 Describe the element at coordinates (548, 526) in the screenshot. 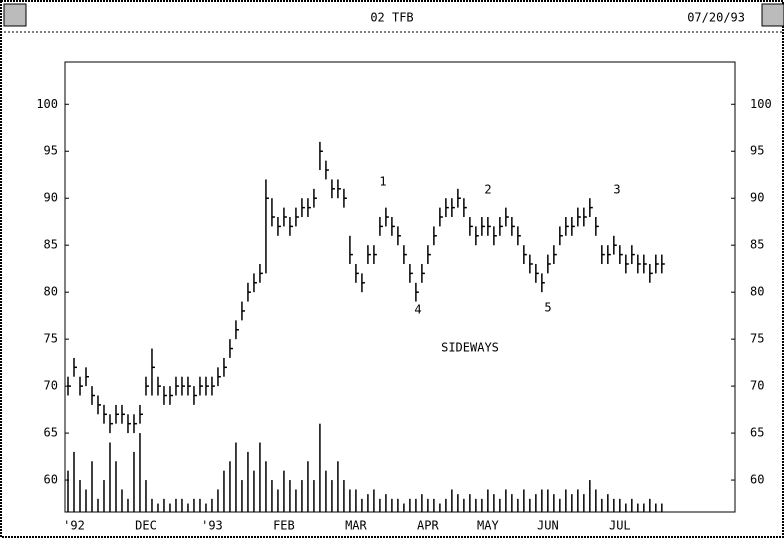

I see `x-tick-label: JUN` at that location.